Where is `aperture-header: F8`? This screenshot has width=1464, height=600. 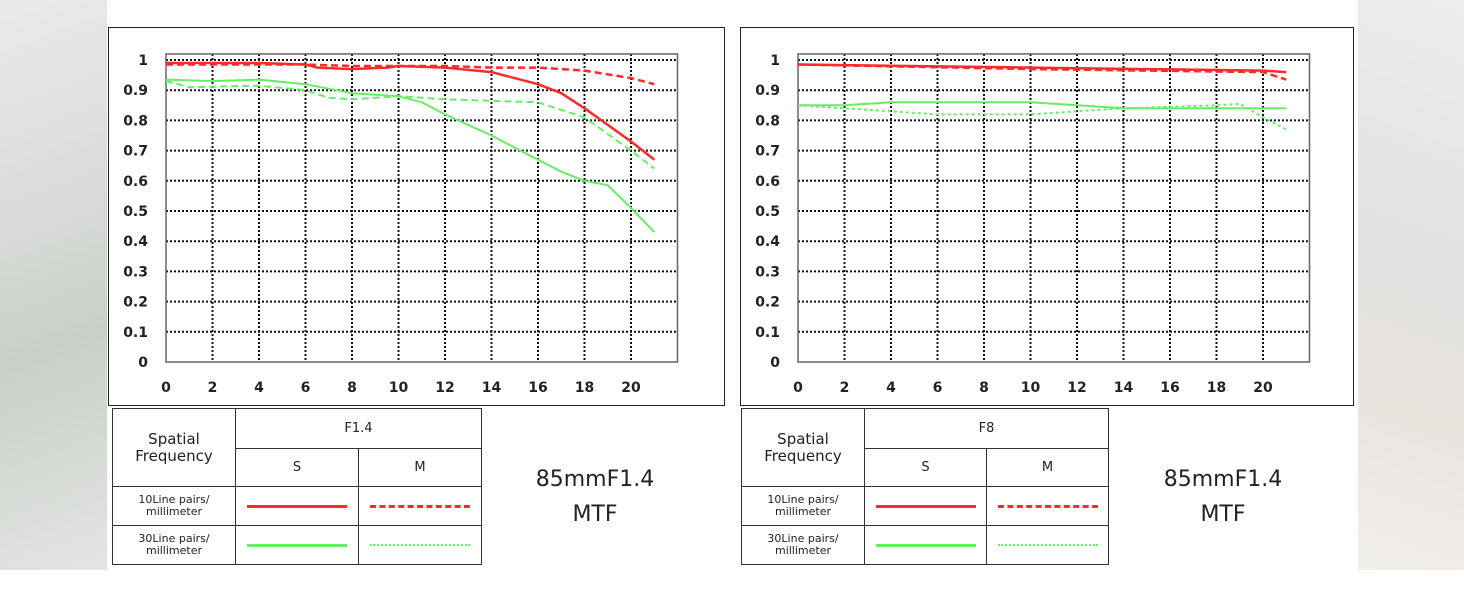 aperture-header: F8 is located at coordinates (986, 428).